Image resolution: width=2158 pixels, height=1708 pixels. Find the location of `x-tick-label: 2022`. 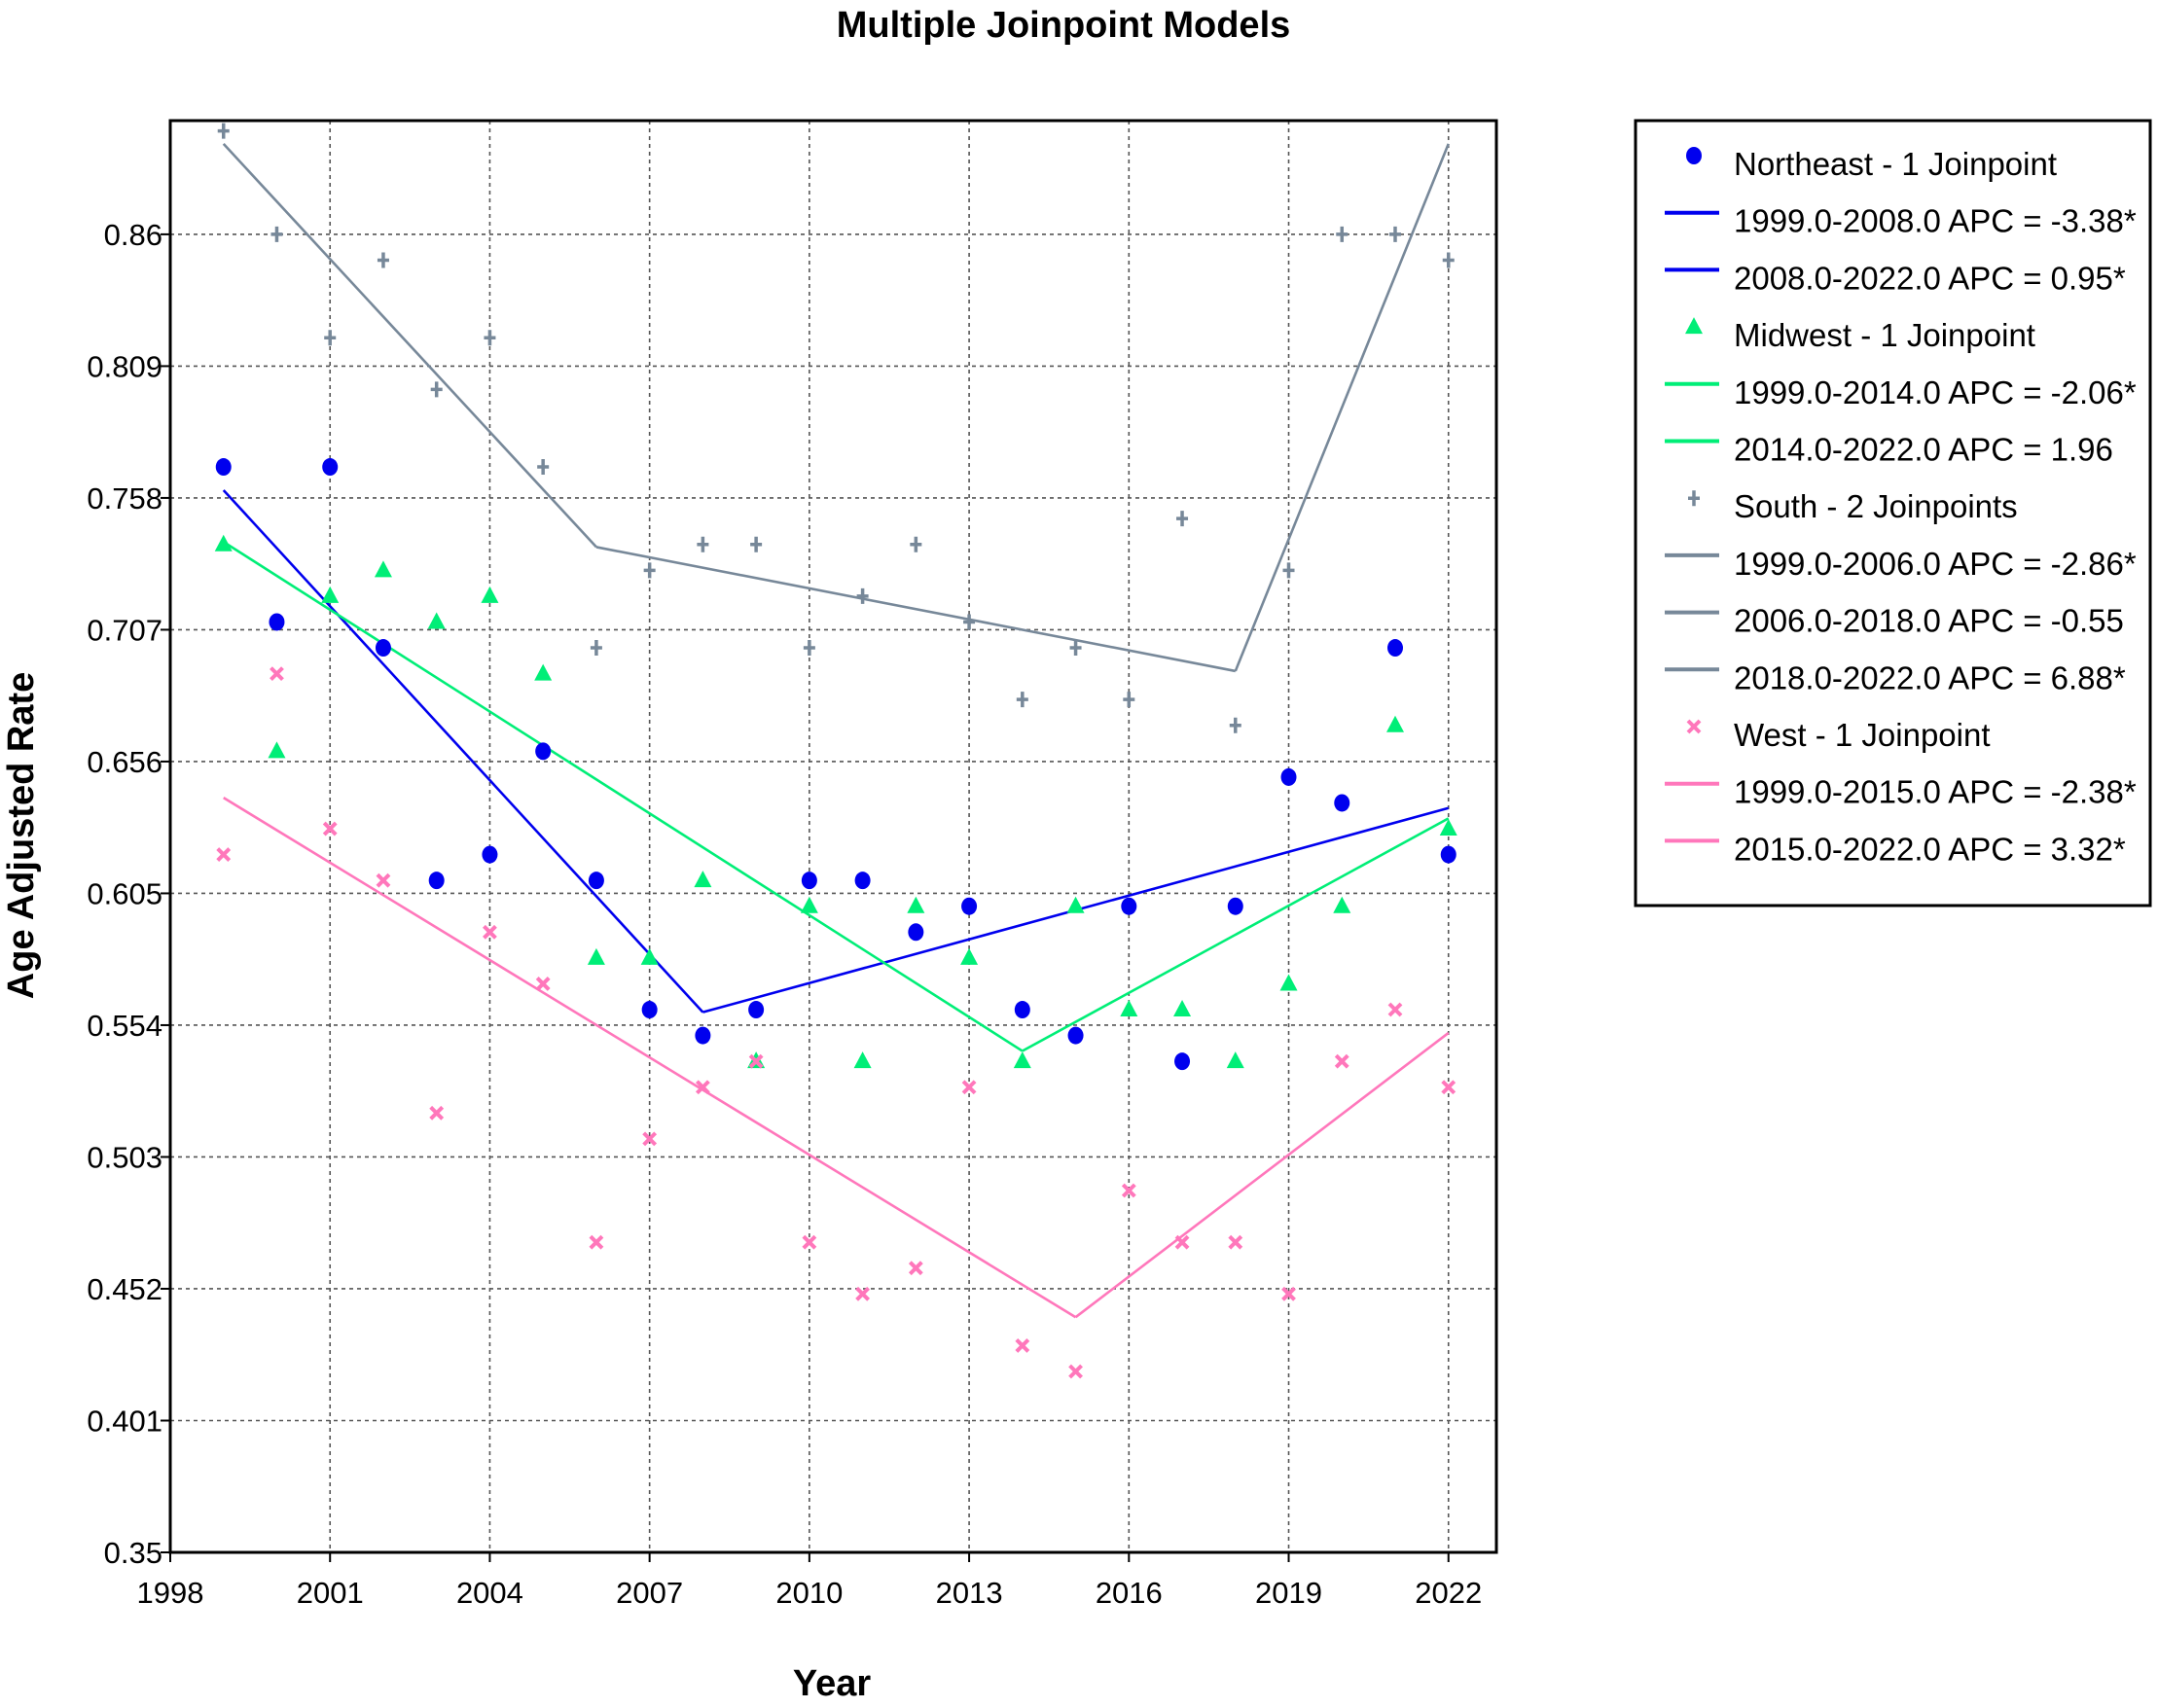

x-tick-label: 2022 is located at coordinates (1448, 1593).